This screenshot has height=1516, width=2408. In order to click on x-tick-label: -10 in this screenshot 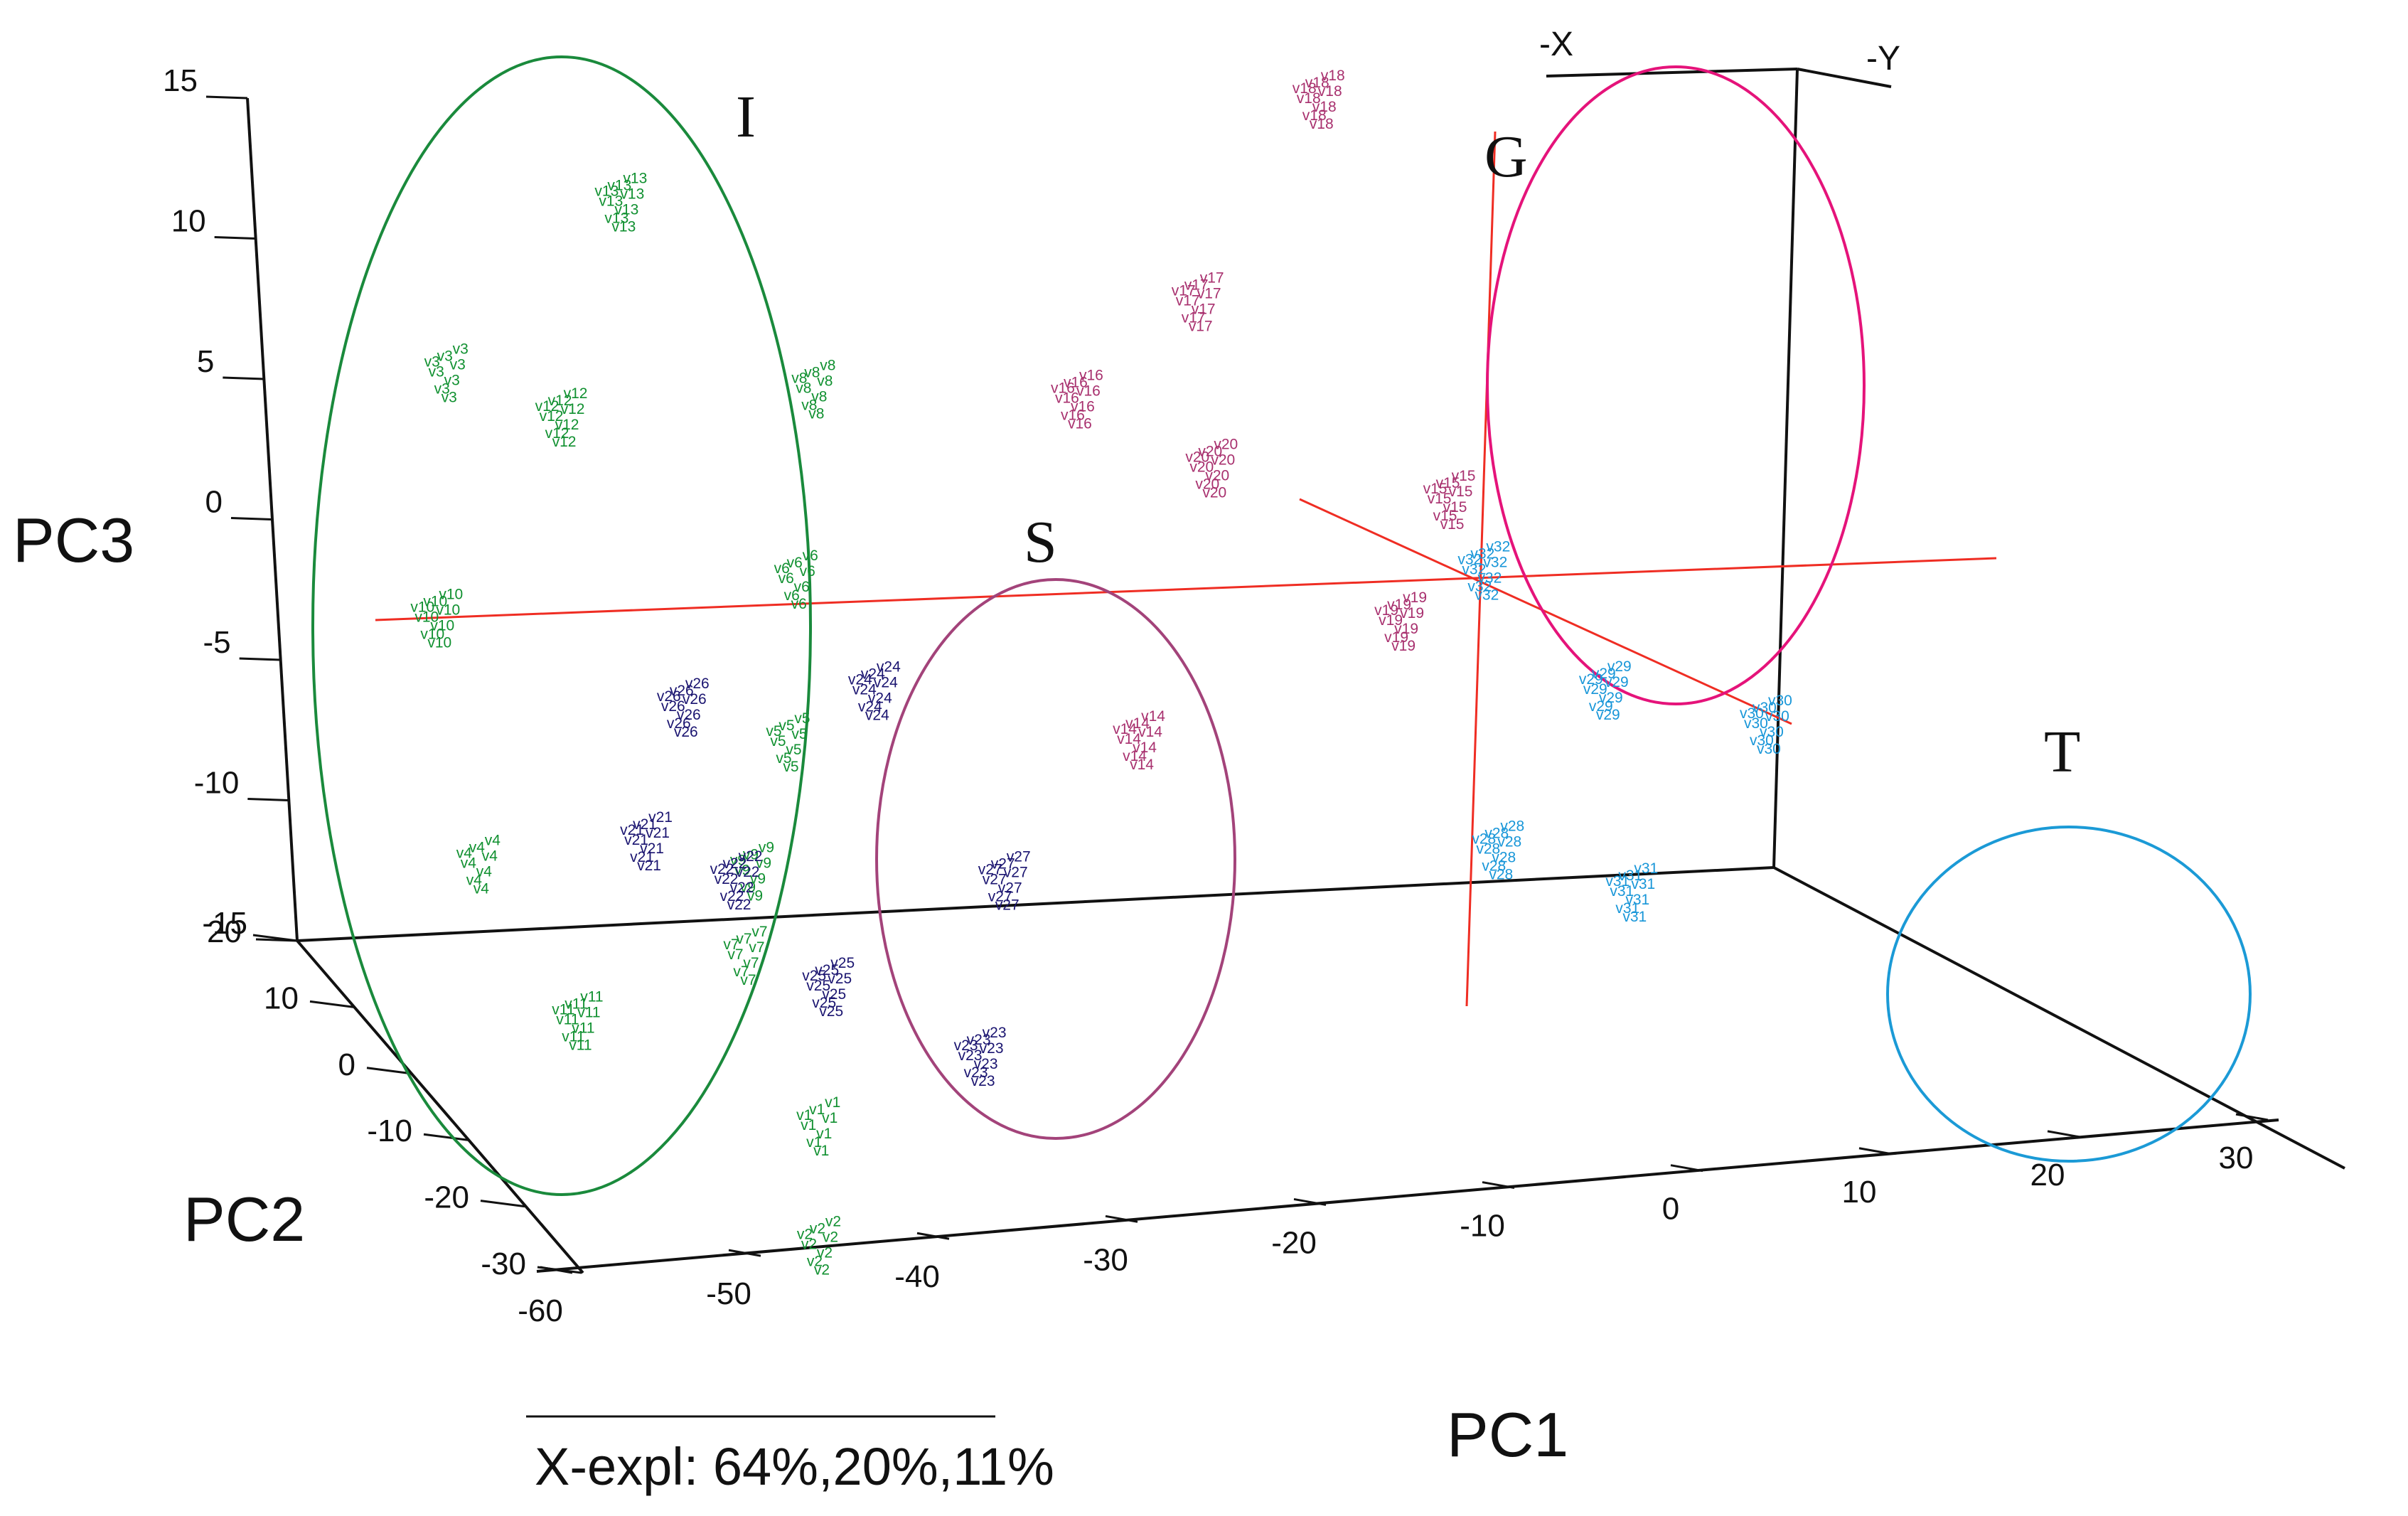, I will do `click(1482, 1226)`.